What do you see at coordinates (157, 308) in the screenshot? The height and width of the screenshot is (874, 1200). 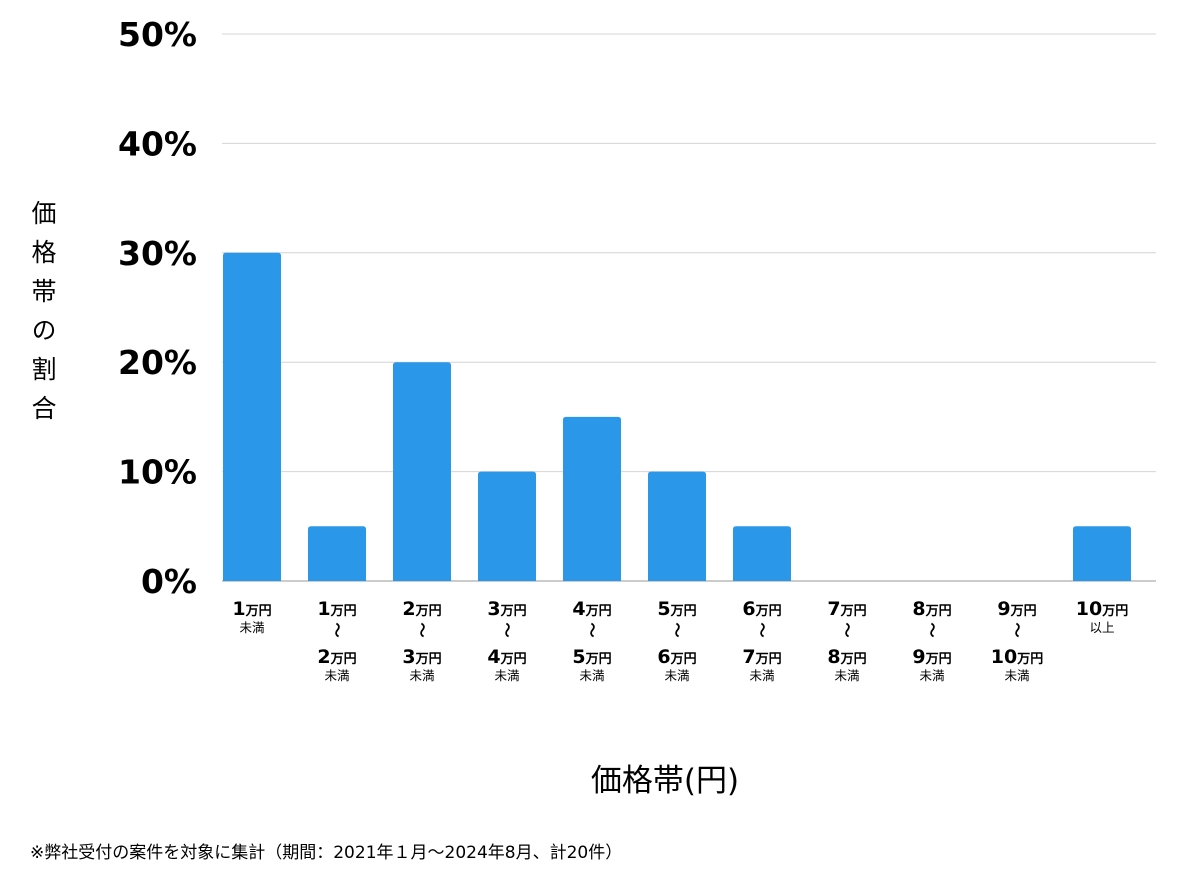 I see `y-tick-labels: 0% 10% 20% 30% 40% 50%` at bounding box center [157, 308].